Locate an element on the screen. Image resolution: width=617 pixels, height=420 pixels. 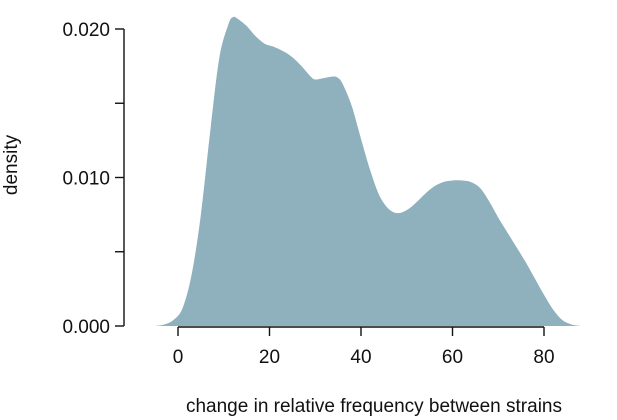
x-tick-label: 40 is located at coordinates (360, 357).